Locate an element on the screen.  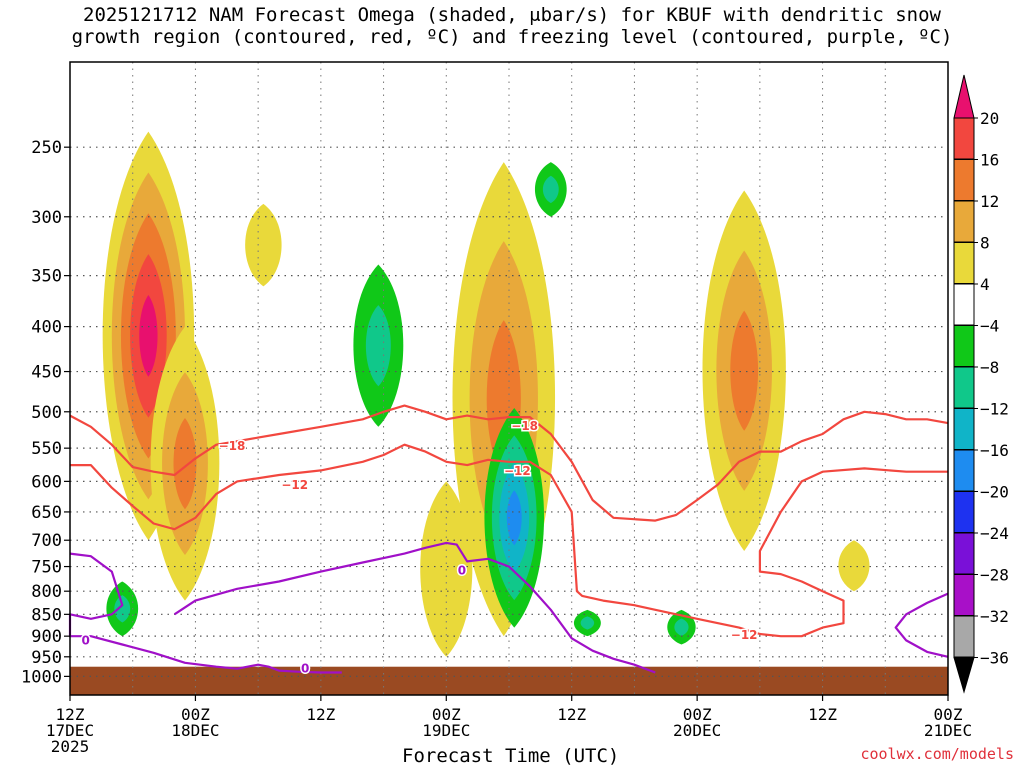
x-tick-label: 18DEC is located at coordinates (195, 730).